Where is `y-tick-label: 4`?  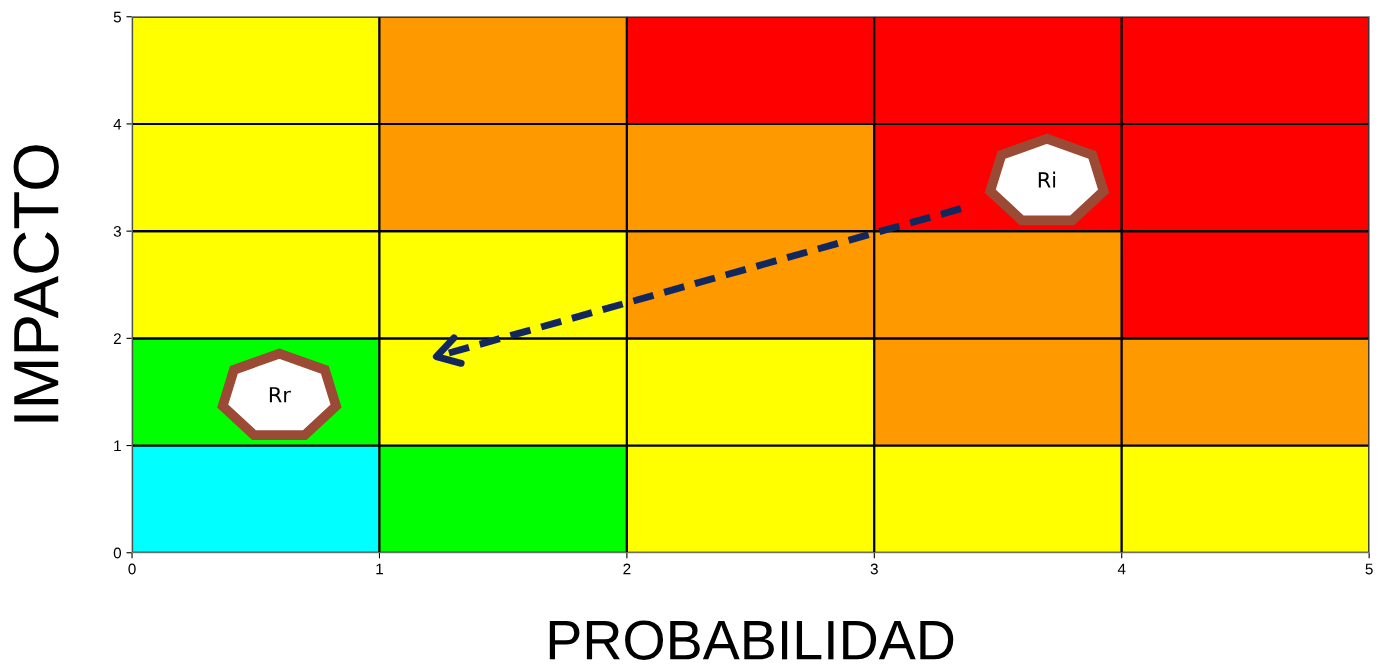
y-tick-label: 4 is located at coordinates (117, 124).